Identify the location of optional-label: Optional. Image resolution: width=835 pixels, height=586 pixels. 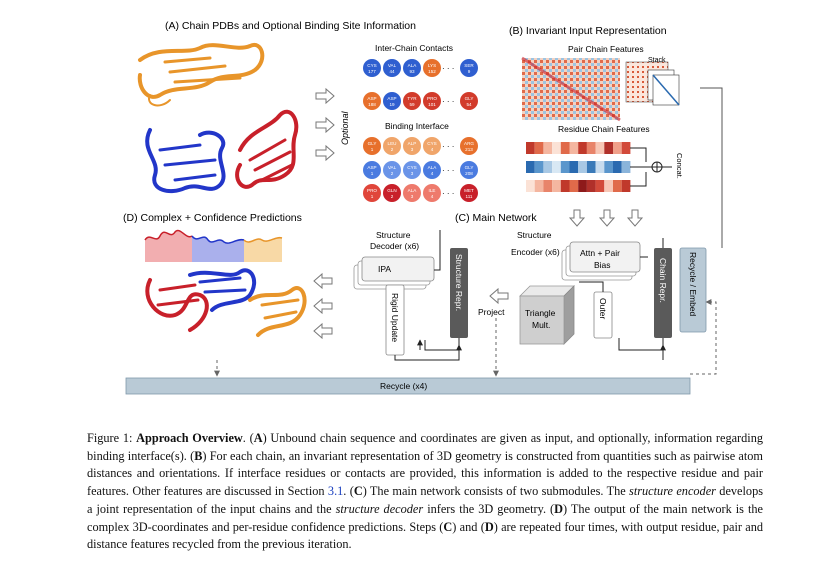
(345, 127).